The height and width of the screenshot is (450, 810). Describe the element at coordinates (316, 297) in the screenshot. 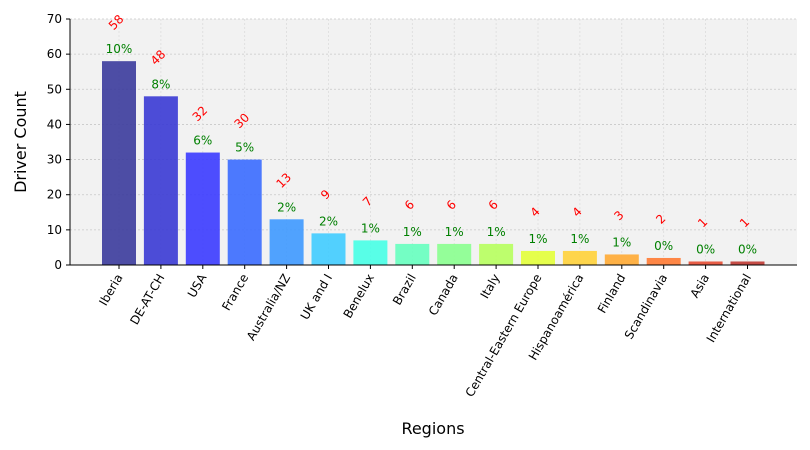

I see `x-tick-label: UK and I` at that location.